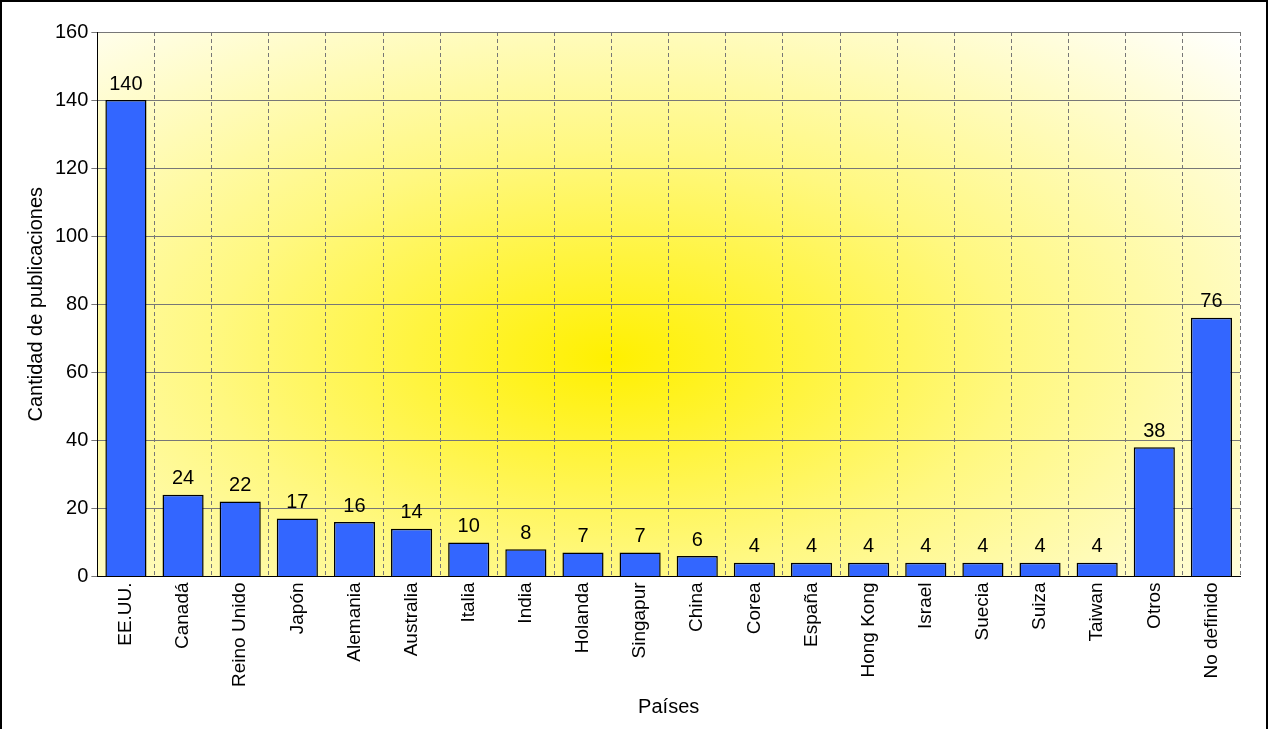  I want to click on x-tick-label: Taiwan, so click(1096, 612).